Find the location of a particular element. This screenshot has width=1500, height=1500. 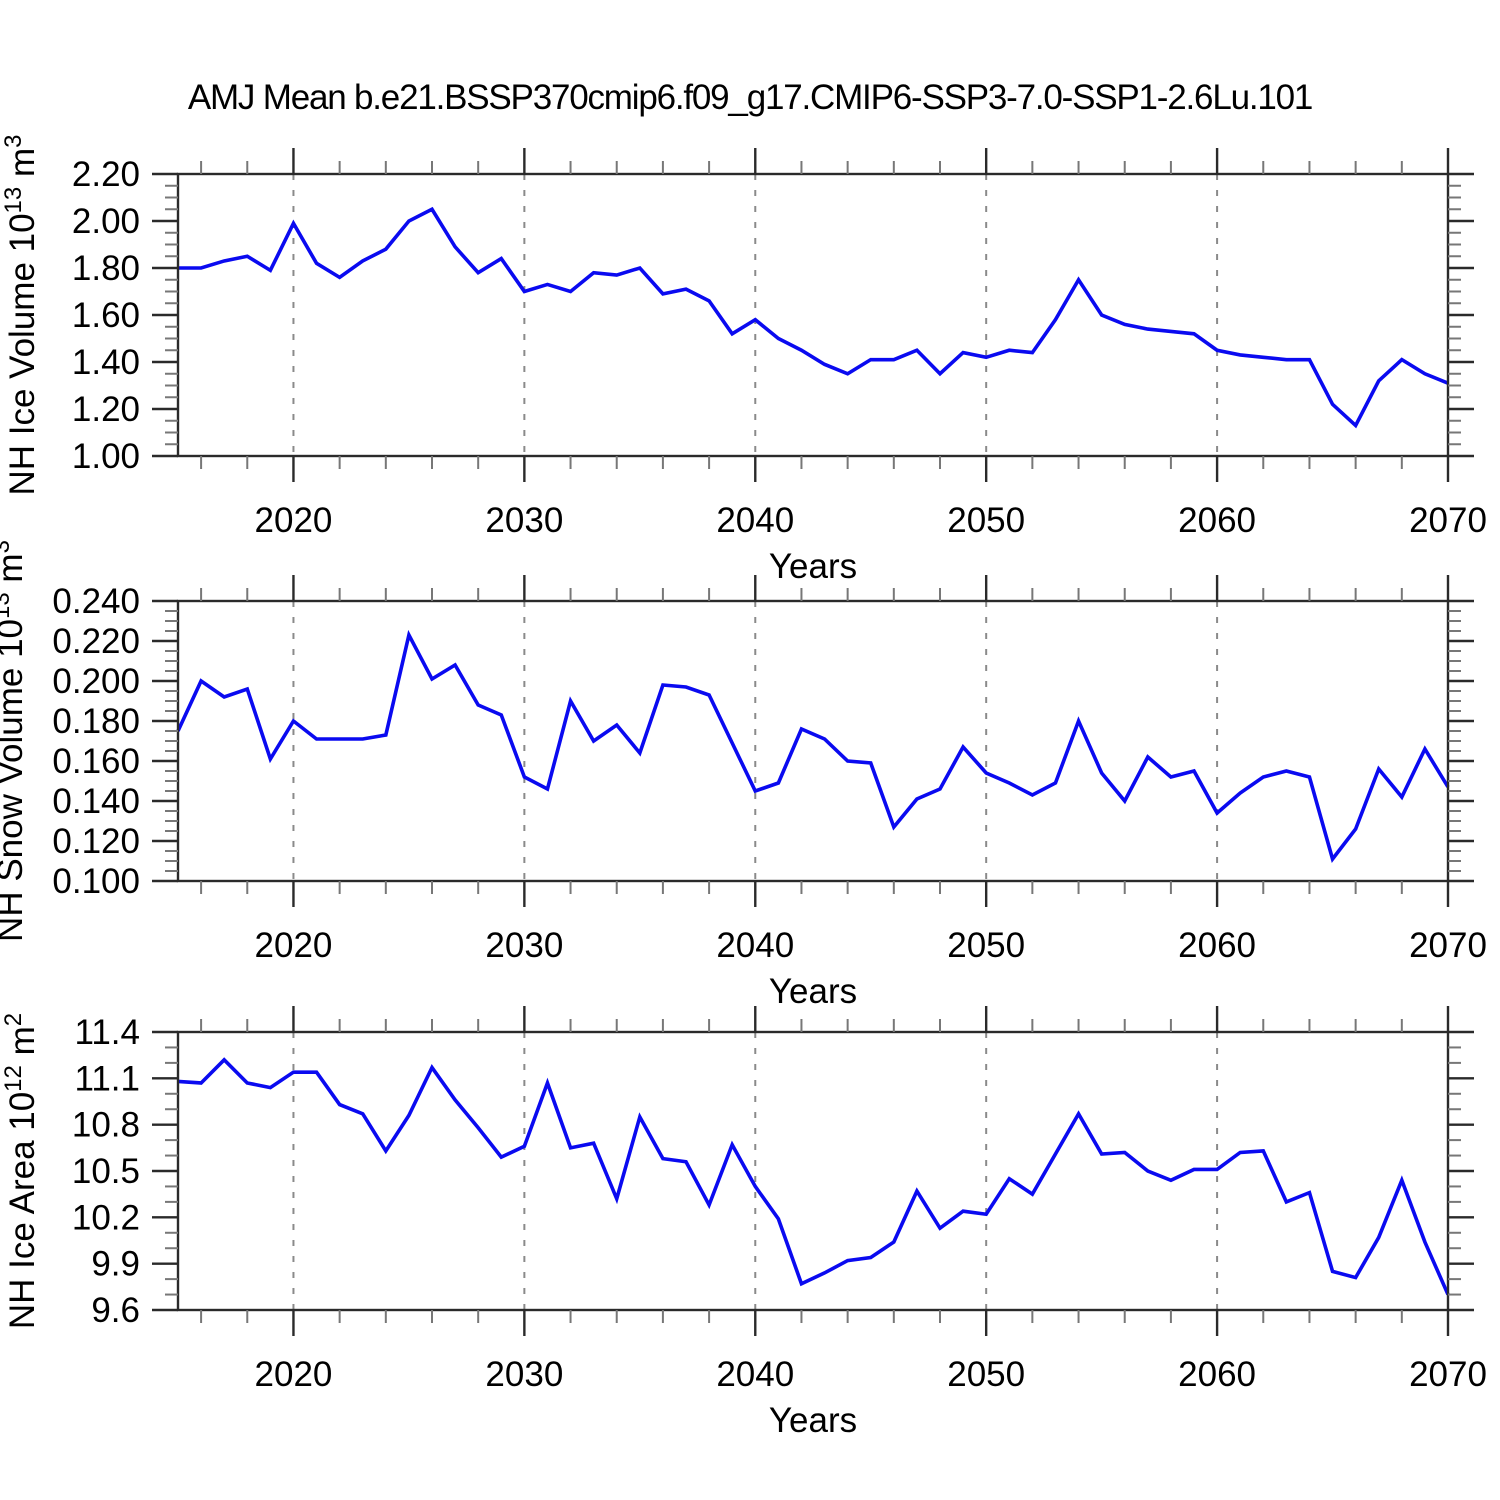

y-tick-label: 2.00 is located at coordinates (106, 221).